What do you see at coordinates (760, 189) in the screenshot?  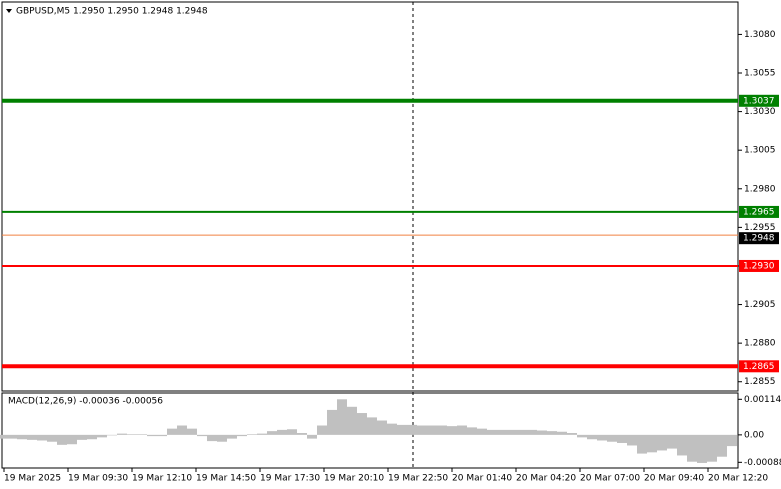 I see `y-tick-label: 1.2980` at bounding box center [760, 189].